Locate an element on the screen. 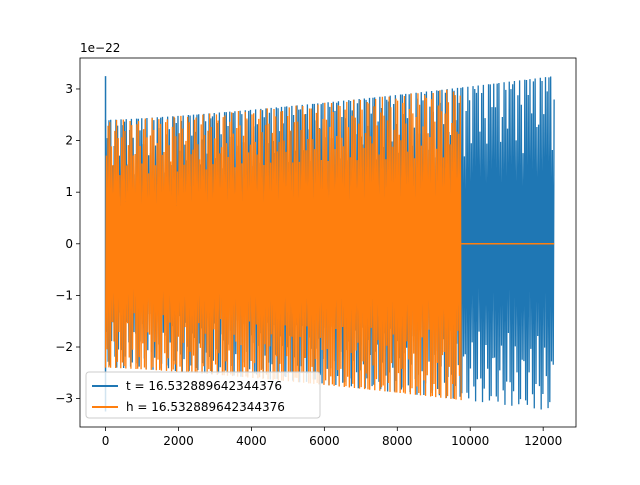  y-tick-label: −1 is located at coordinates (64, 295).